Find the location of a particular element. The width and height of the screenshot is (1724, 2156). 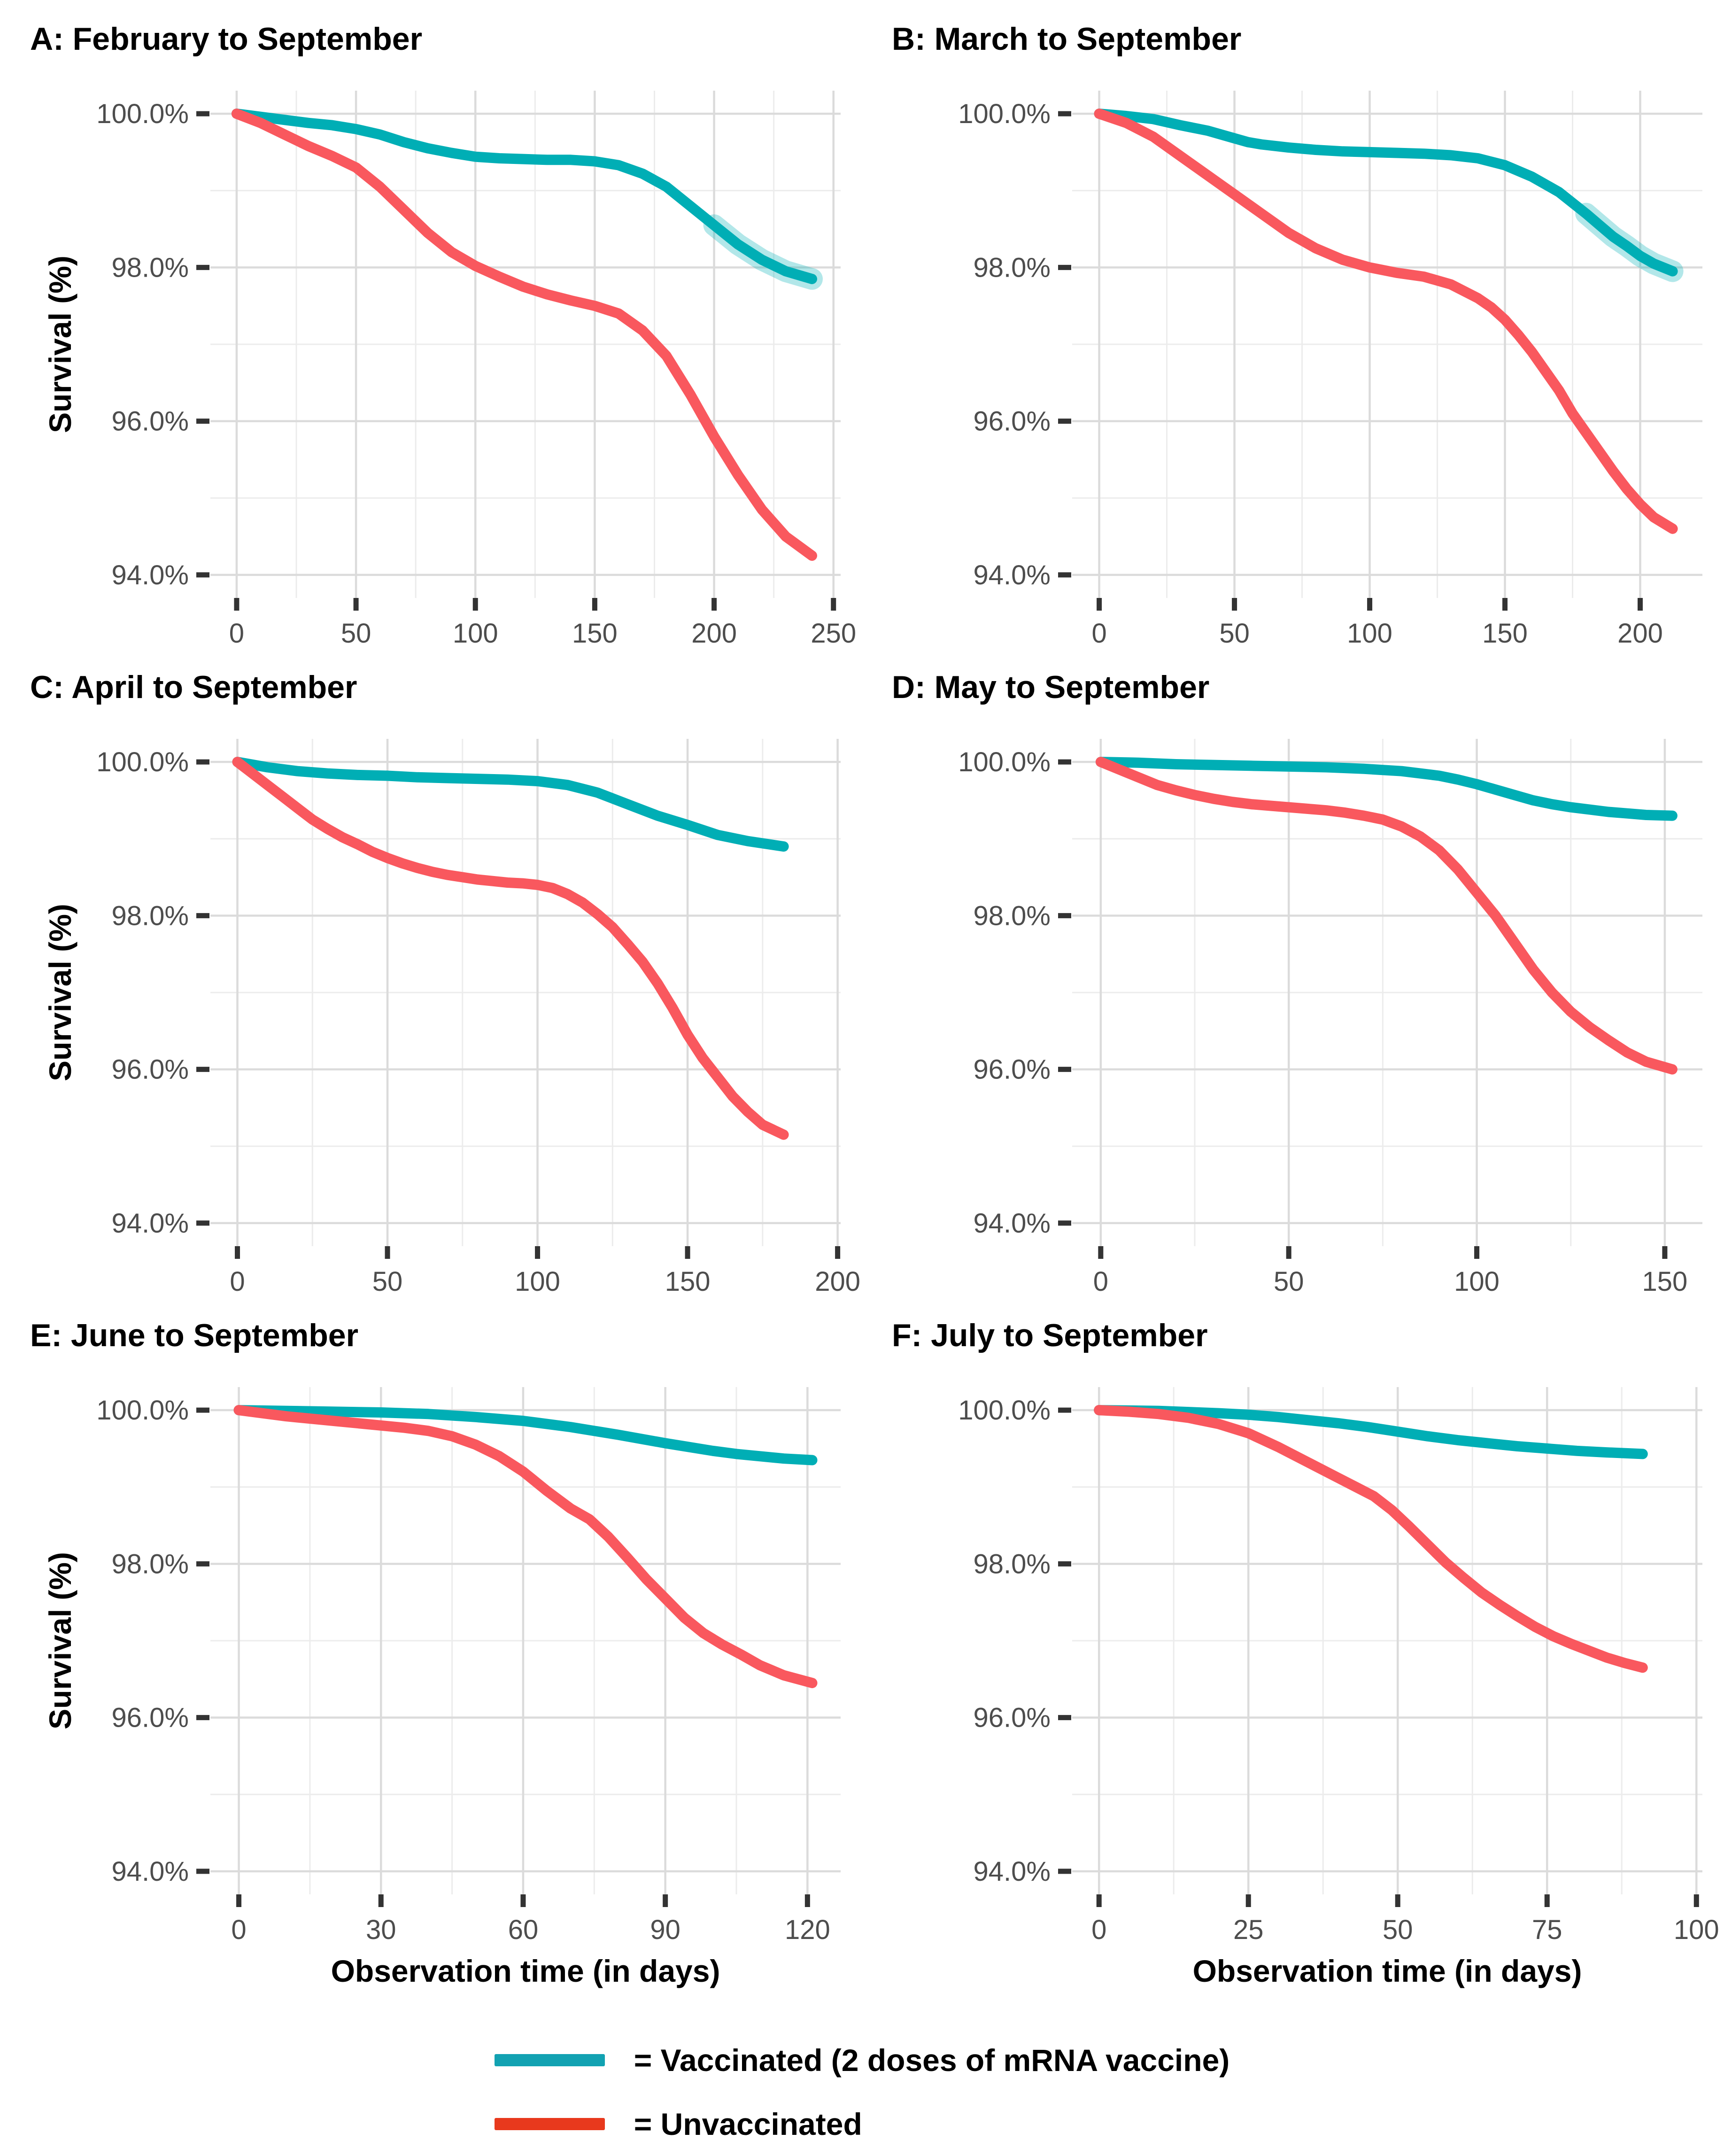

svg-text: 120 is located at coordinates (807, 1930).